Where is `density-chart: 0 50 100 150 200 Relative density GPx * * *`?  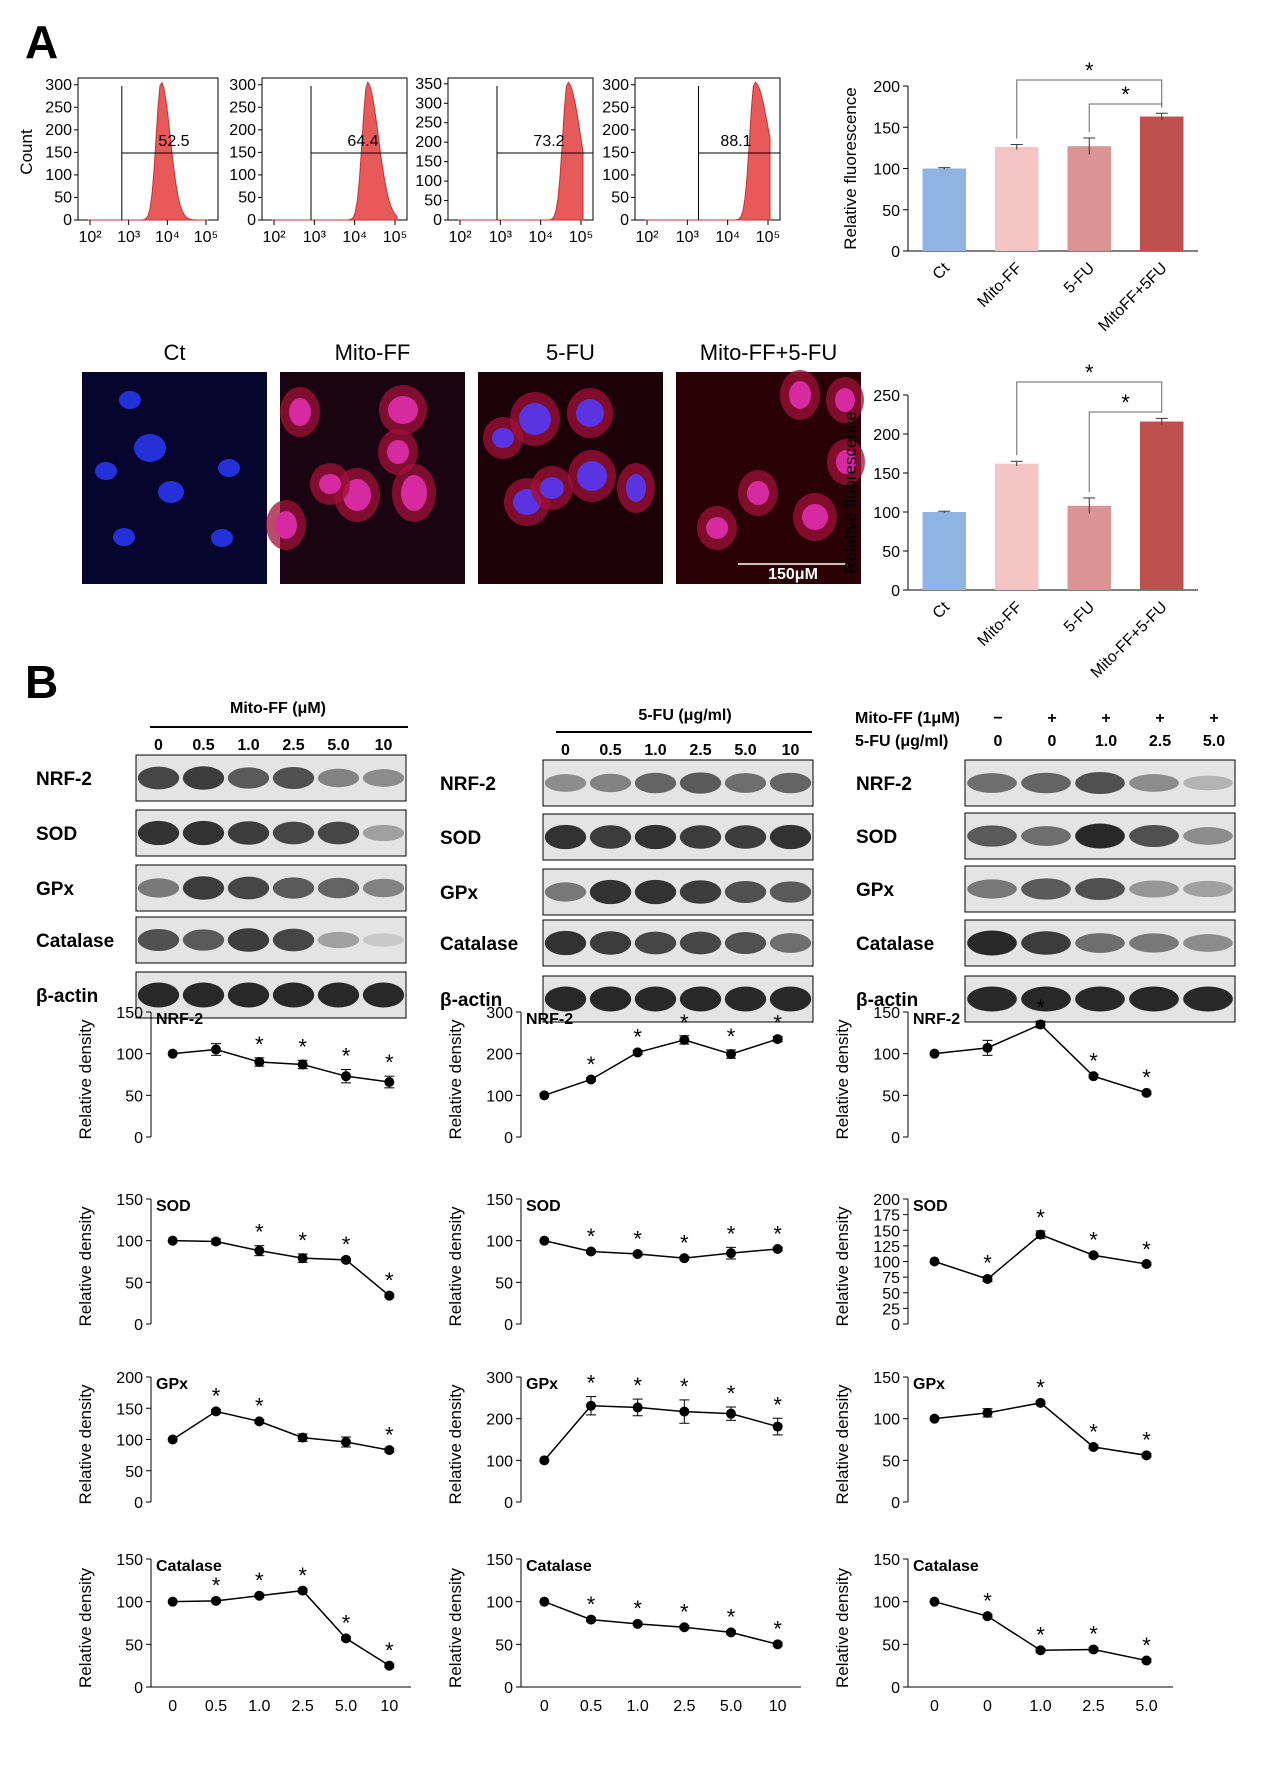 density-chart: 0 50 100 150 200 Relative density GPx * * * is located at coordinates (235, 1441).